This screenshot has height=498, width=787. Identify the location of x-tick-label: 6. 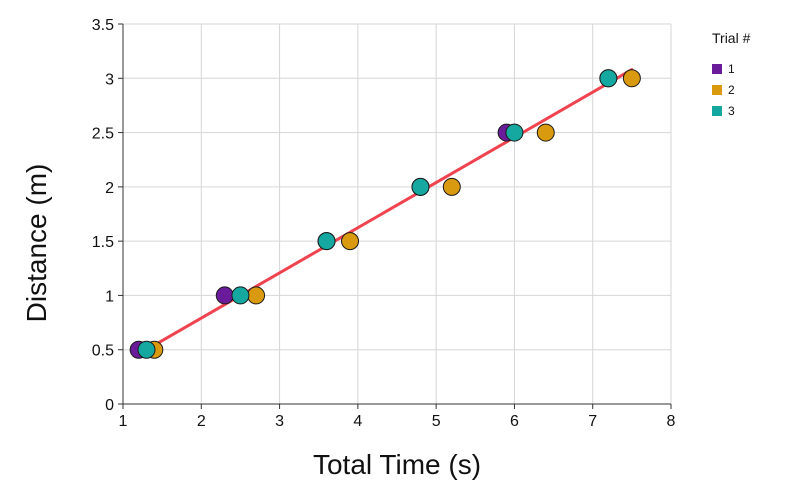
(514, 421).